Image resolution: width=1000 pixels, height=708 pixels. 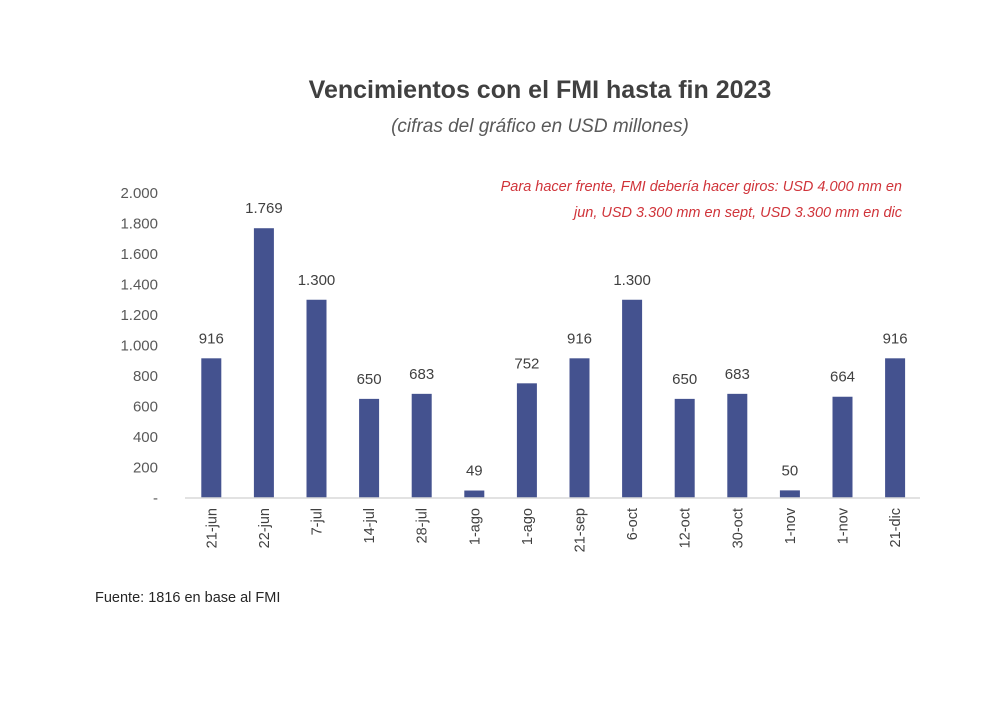 What do you see at coordinates (423, 525) in the screenshot?
I see `x-tick-label: 28-jul` at bounding box center [423, 525].